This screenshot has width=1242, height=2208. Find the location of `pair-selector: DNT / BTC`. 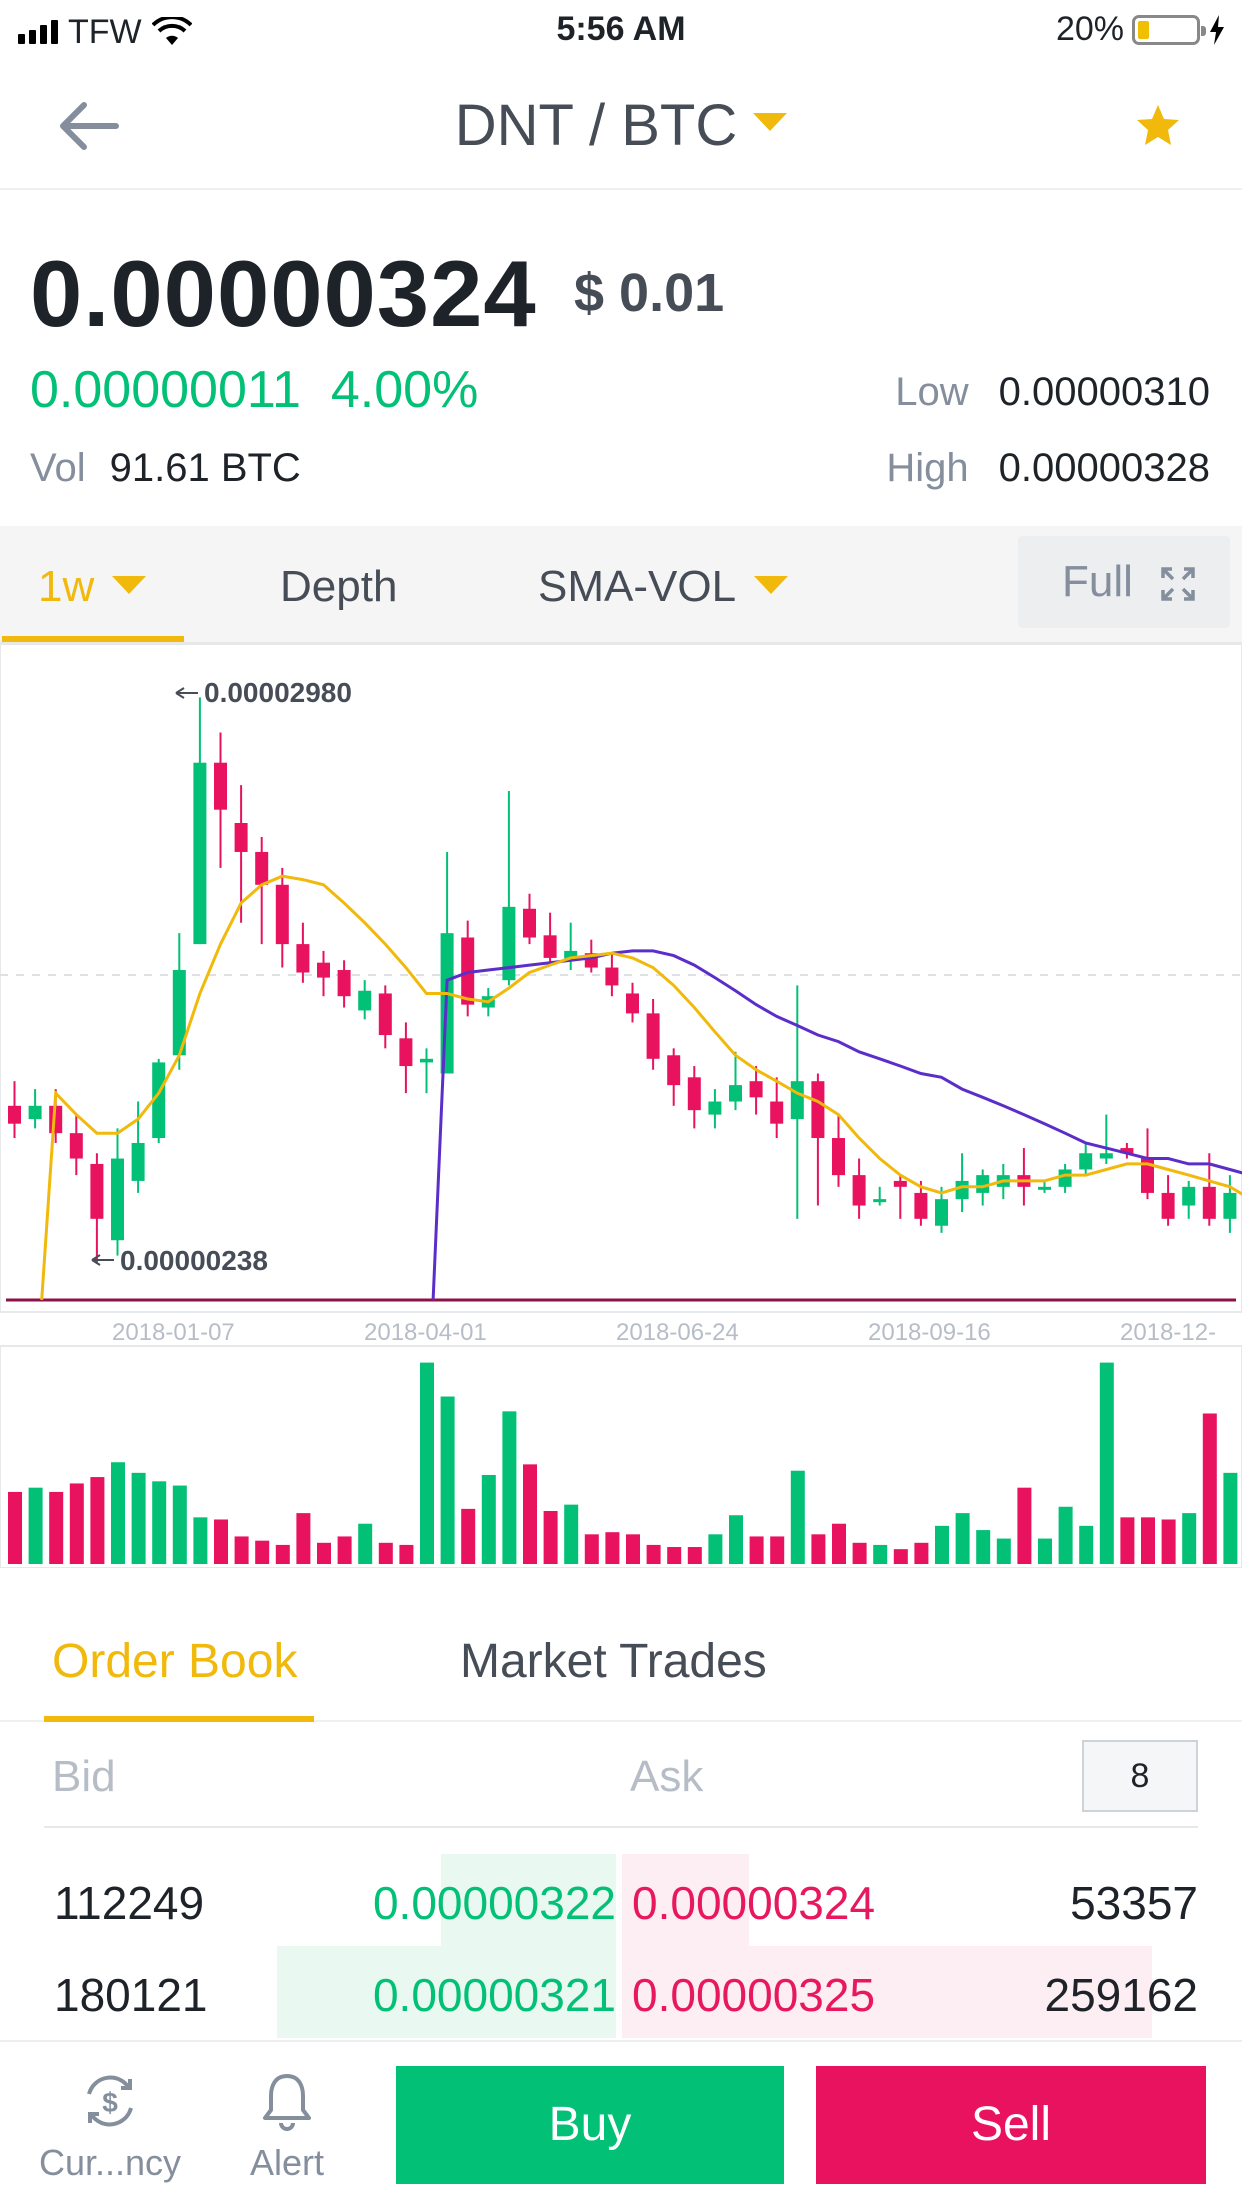

pair-selector: DNT / BTC is located at coordinates (621, 125).